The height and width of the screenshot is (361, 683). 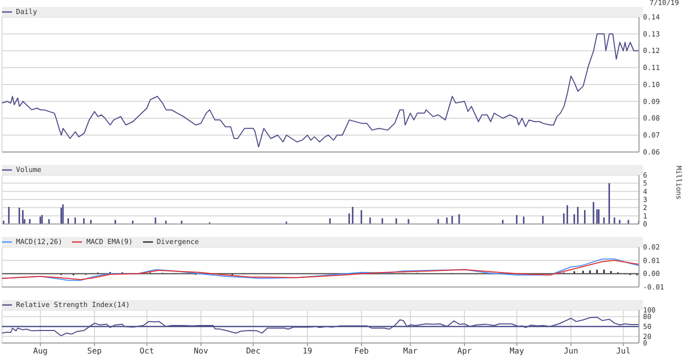 What do you see at coordinates (410, 351) in the screenshot?
I see `x-tick-label: Mar` at bounding box center [410, 351].